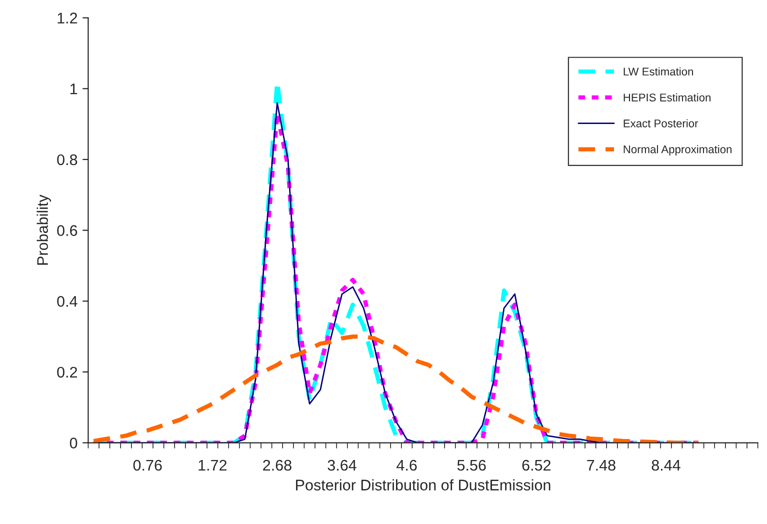  I want to click on x-tick-label: 0.76, so click(147, 465).